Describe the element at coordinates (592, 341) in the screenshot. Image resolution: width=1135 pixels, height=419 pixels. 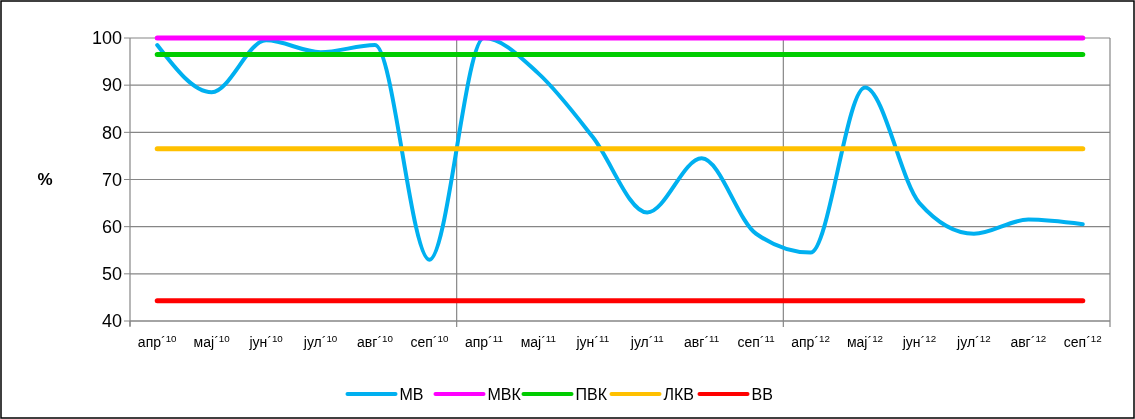
I see `x-tick-label: јун´$^{11}$` at that location.